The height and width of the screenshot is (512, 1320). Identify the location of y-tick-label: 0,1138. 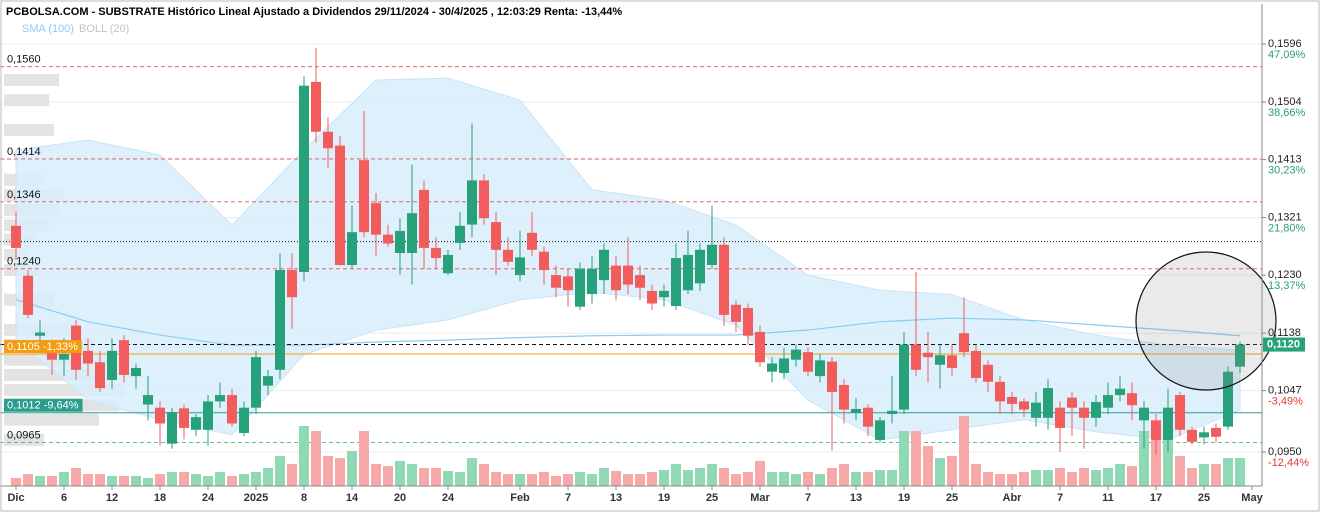
(1284, 333).